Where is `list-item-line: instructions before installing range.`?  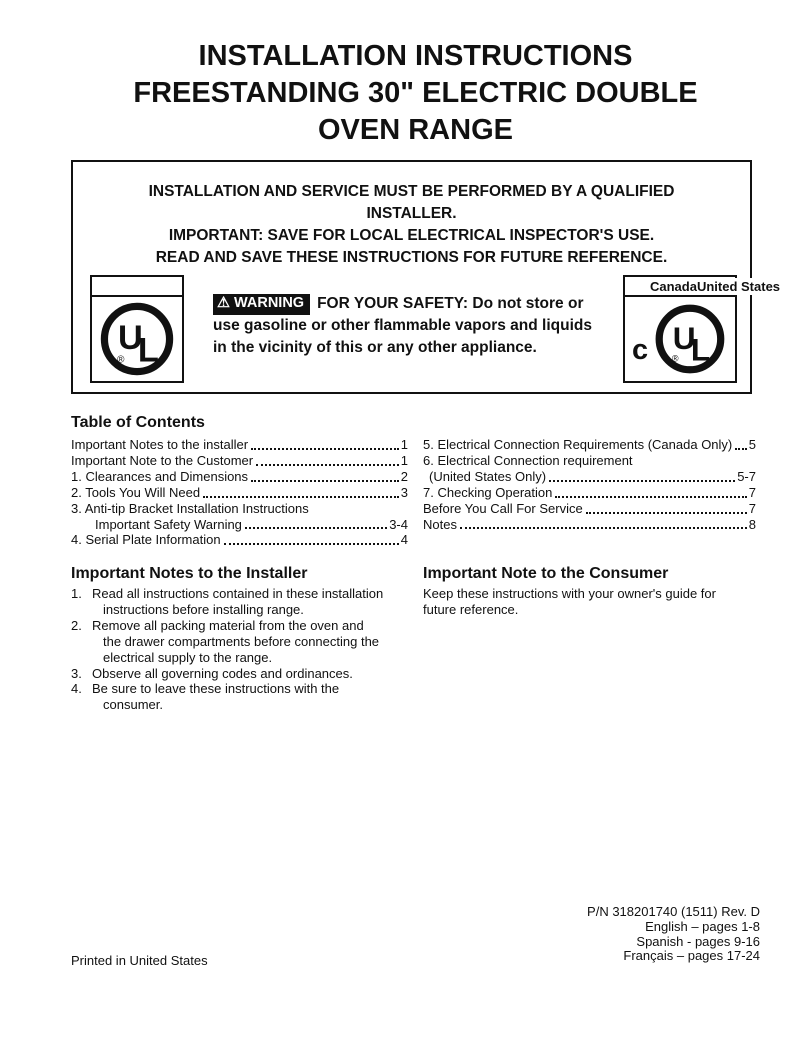
list-item-line: instructions before installing range. is located at coordinates (203, 609).